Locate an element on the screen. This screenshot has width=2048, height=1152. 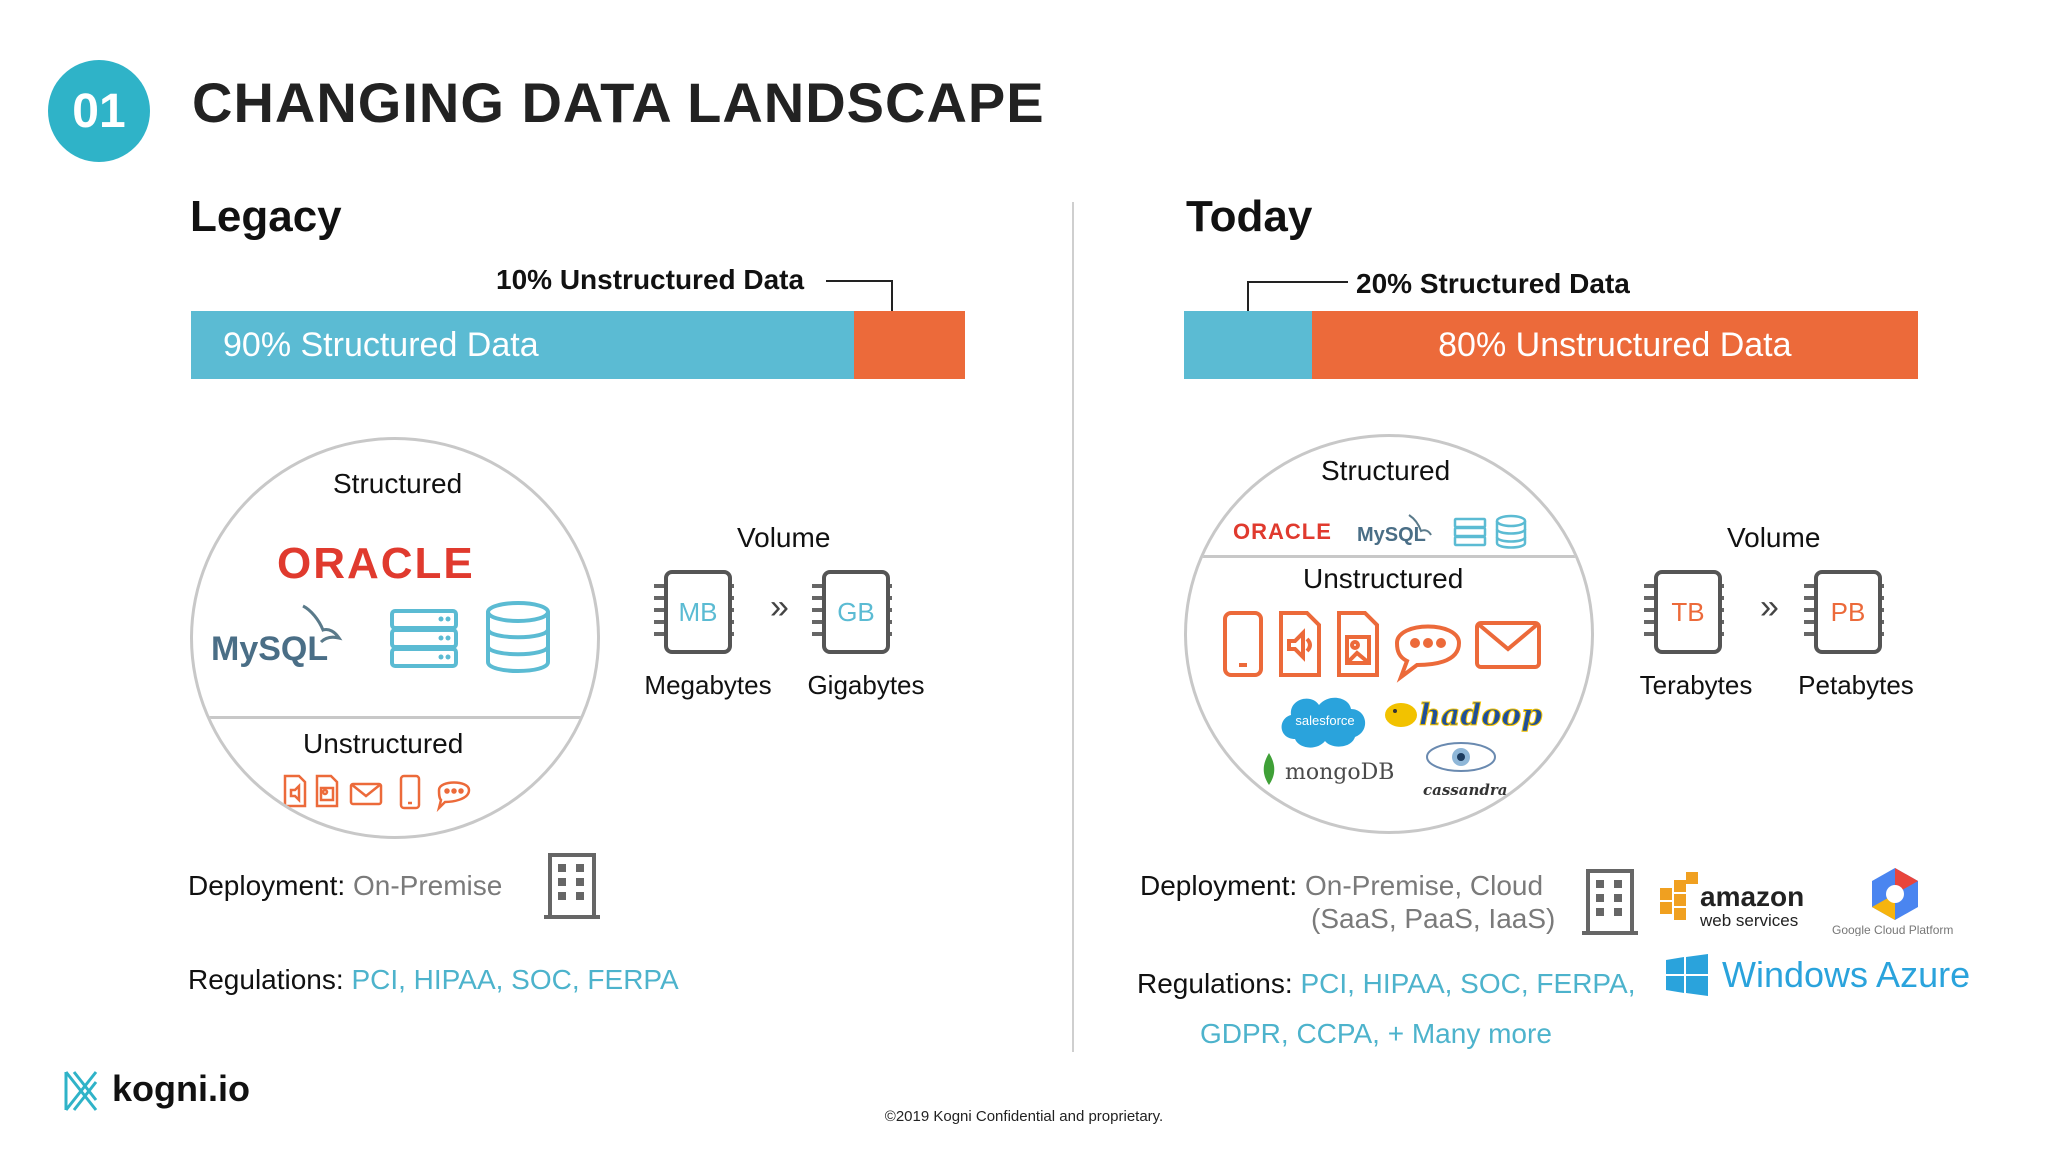
windows-azure-logo: Windows Azure is located at coordinates (1818, 975).